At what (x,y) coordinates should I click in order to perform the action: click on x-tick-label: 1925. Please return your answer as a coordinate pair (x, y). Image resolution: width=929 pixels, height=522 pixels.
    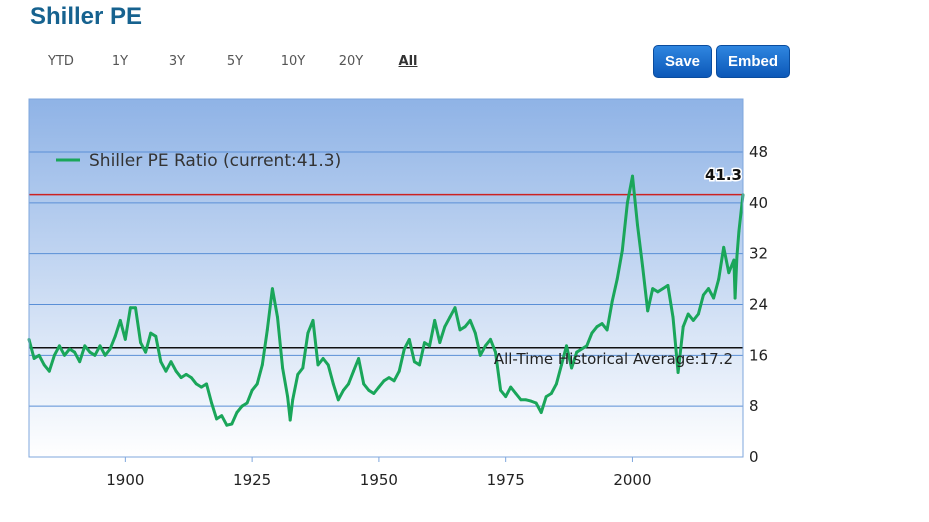
    Looking at the image, I should click on (252, 480).